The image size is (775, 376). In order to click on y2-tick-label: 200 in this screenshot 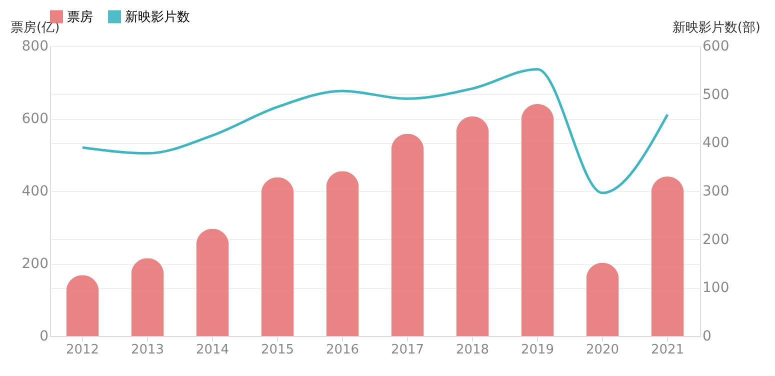, I will do `click(716, 240)`.